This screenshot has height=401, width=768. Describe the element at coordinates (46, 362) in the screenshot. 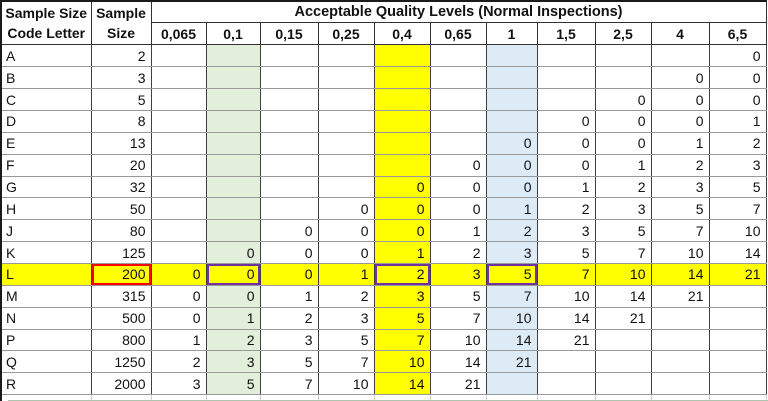

I see `code-letter-cell: Q` at that location.